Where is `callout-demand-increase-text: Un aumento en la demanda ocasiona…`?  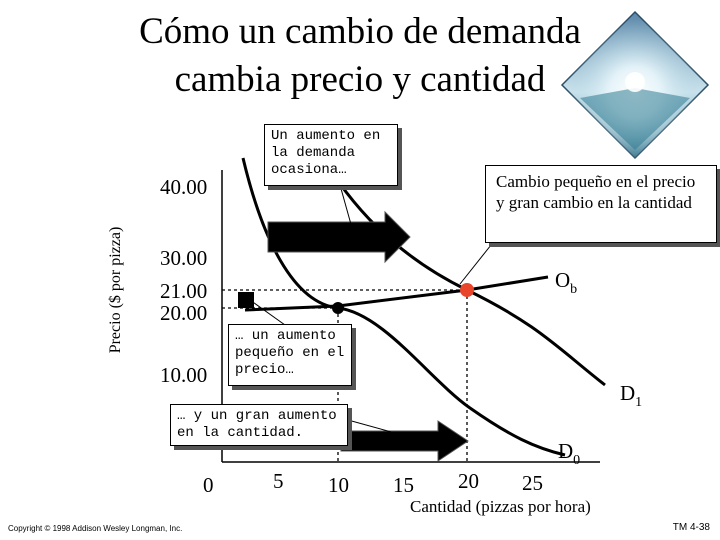 callout-demand-increase-text: Un aumento en la demanda ocasiona… is located at coordinates (326, 153).